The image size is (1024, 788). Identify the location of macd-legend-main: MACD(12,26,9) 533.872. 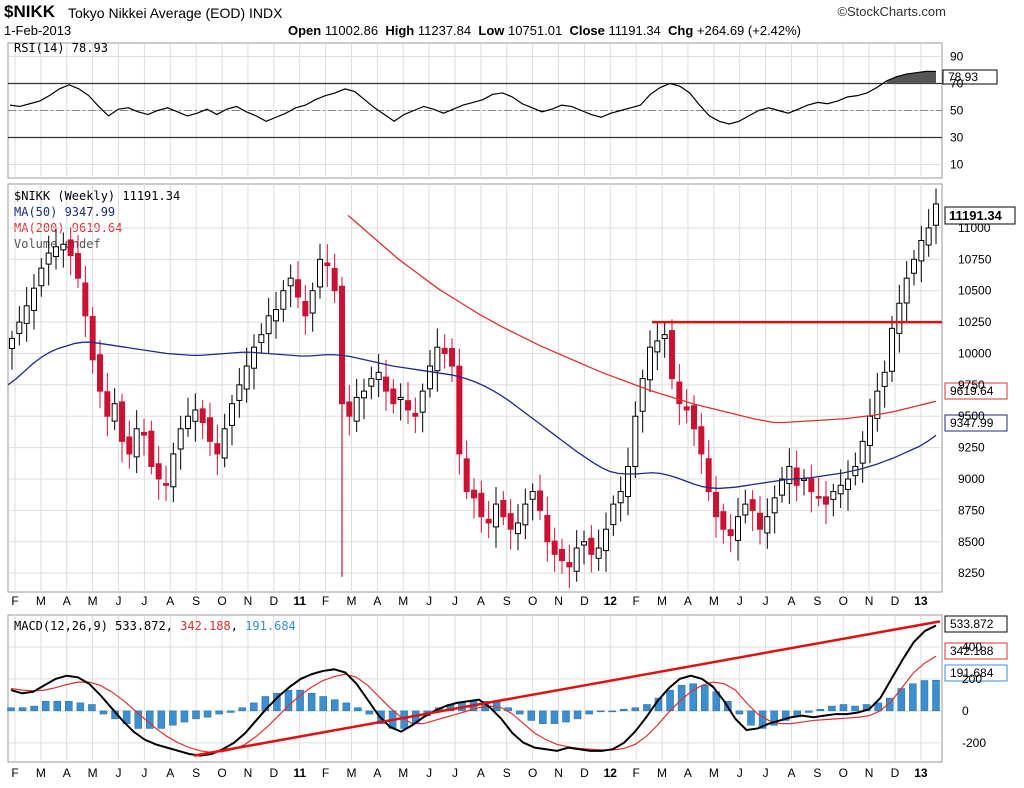
(90, 626).